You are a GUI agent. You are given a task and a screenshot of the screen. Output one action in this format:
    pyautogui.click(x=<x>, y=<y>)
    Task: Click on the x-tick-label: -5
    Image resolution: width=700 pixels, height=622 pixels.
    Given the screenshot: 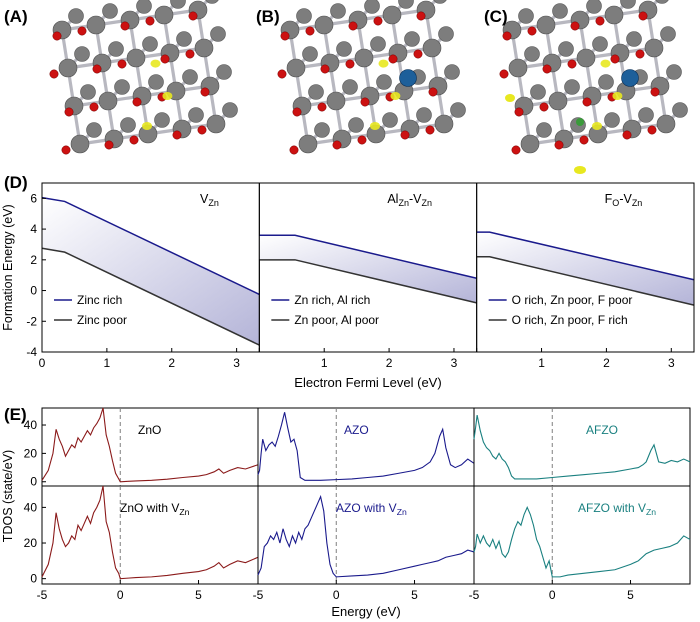 What is the action you would take?
    pyautogui.click(x=258, y=595)
    